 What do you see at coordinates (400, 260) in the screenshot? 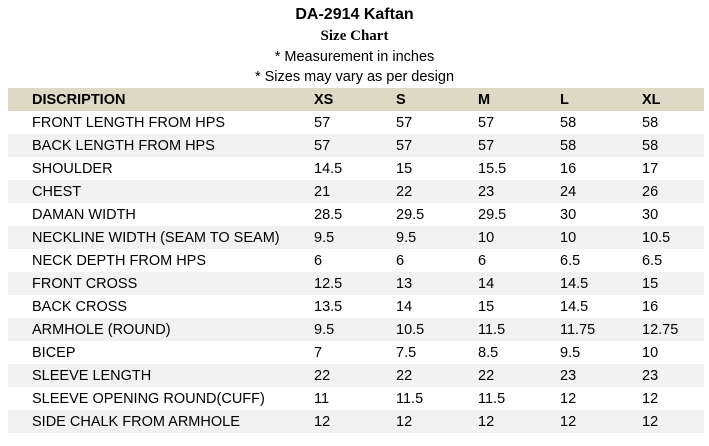
I see `s-cell: 6` at bounding box center [400, 260].